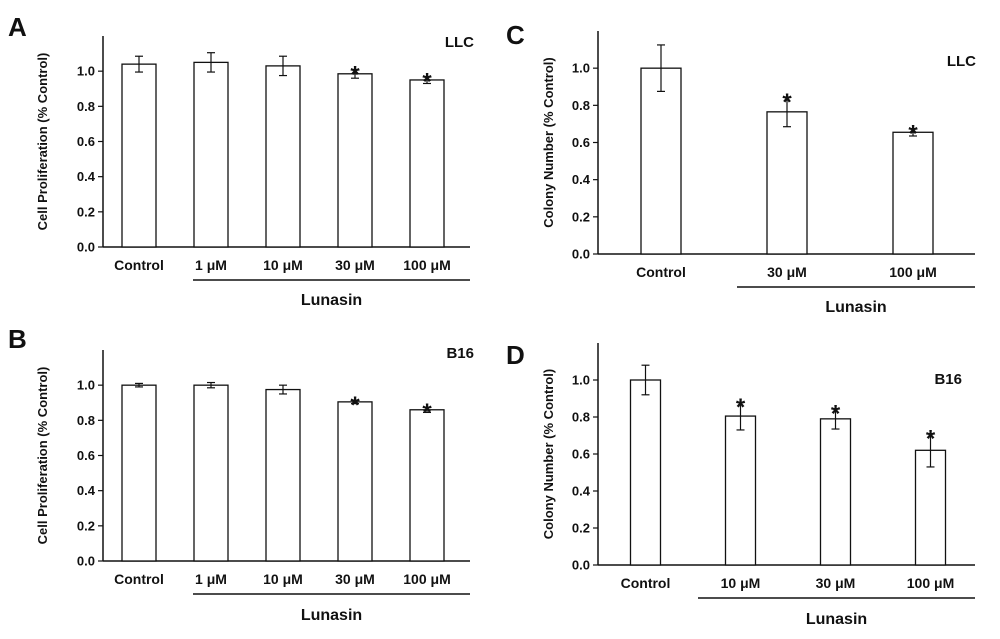  What do you see at coordinates (581, 105) in the screenshot?
I see `panel-c-y-tick-label: 0.8` at bounding box center [581, 105].